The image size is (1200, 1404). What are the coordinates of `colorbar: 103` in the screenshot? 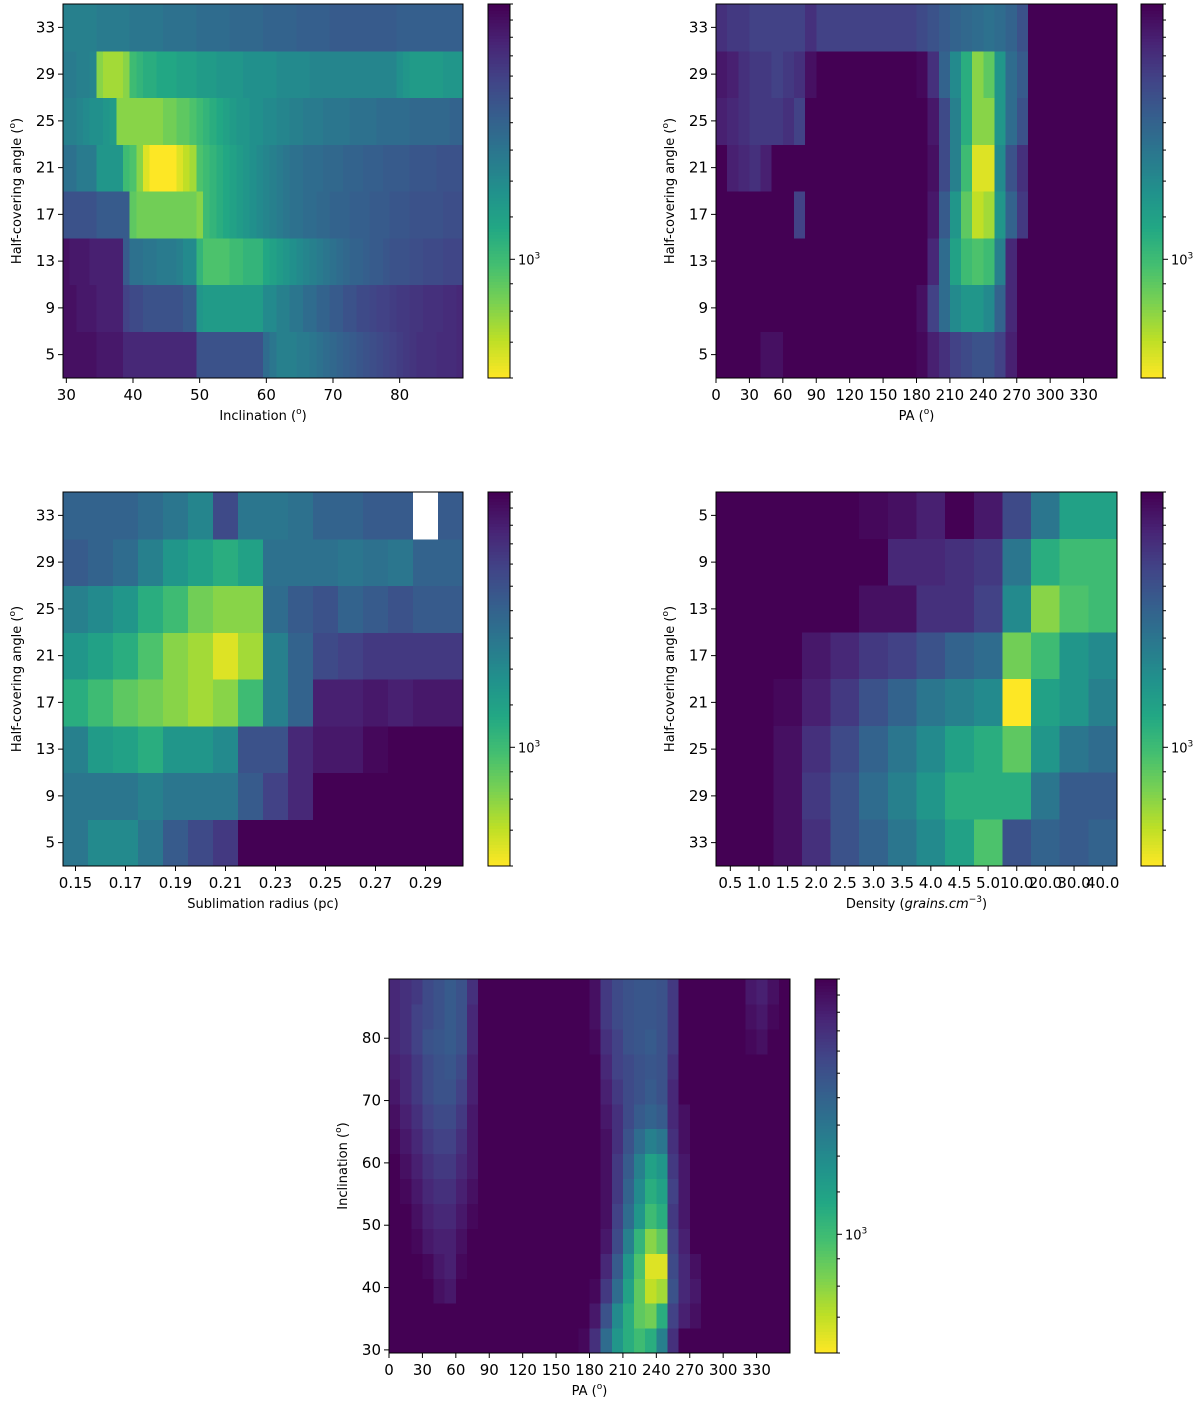 It's located at (513, 679).